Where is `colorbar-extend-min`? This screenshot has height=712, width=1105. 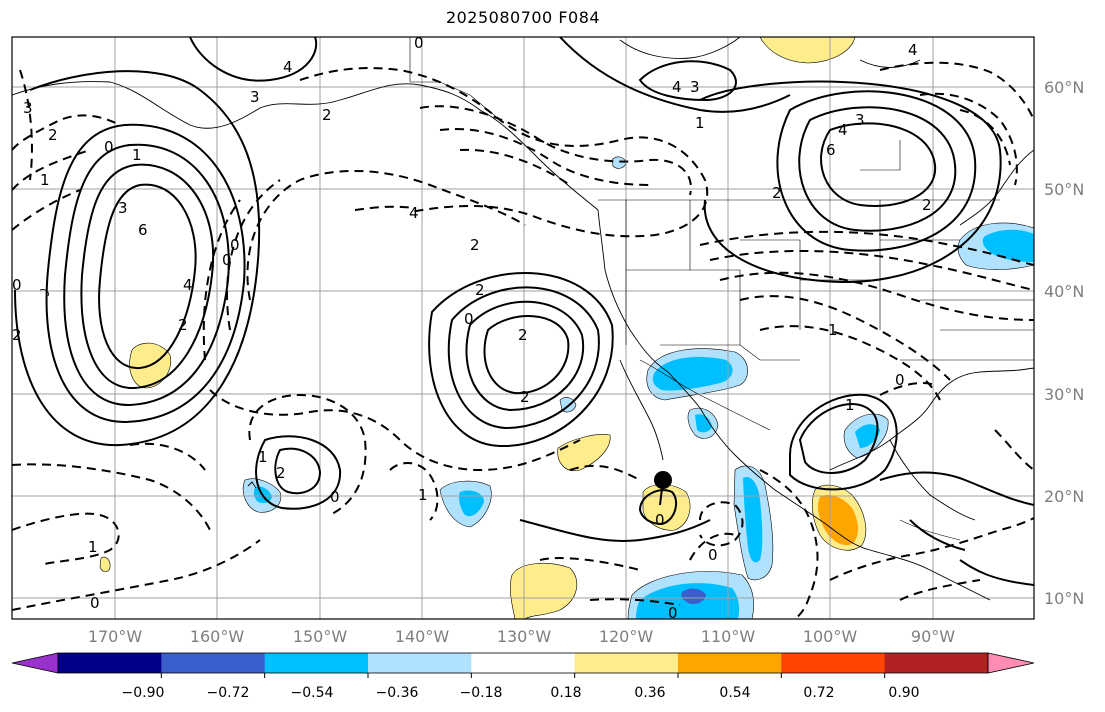 colorbar-extend-min is located at coordinates (35, 663).